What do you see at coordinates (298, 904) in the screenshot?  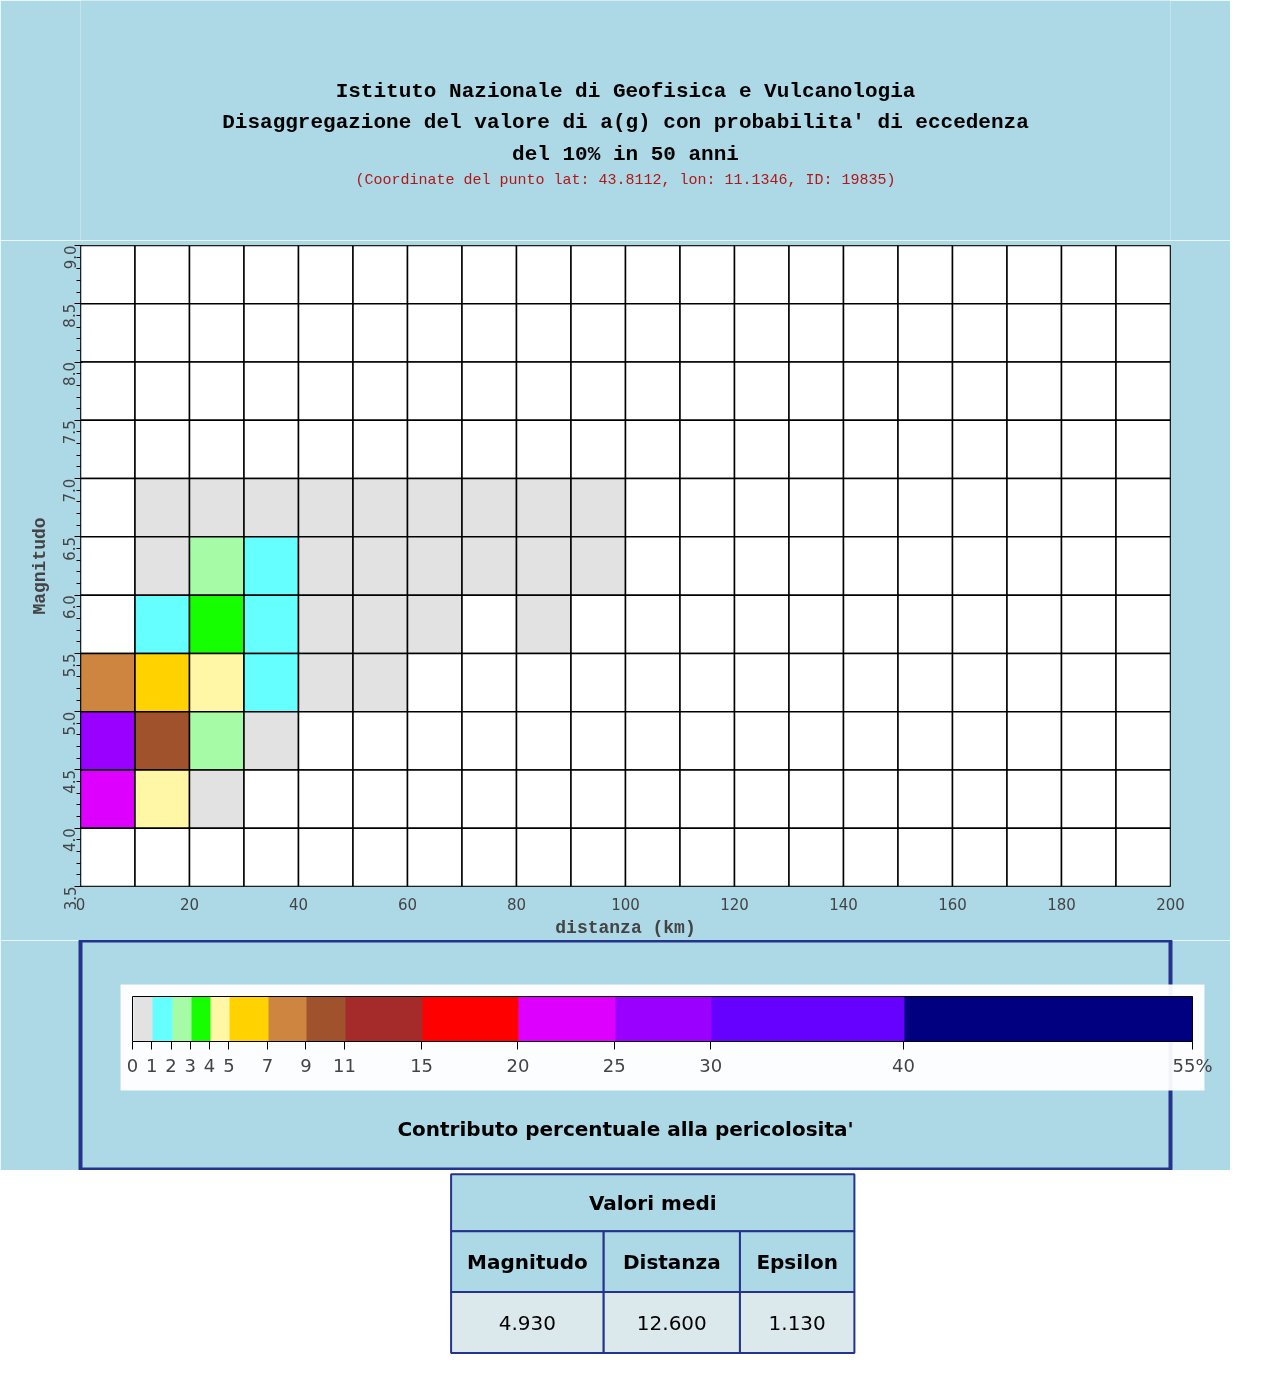 I see `x-tick-label: 40` at bounding box center [298, 904].